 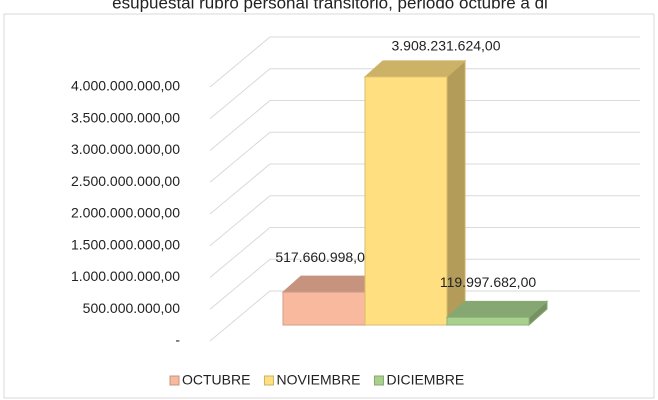 I want to click on legend-label: DICIEMBRE, so click(x=425, y=380).